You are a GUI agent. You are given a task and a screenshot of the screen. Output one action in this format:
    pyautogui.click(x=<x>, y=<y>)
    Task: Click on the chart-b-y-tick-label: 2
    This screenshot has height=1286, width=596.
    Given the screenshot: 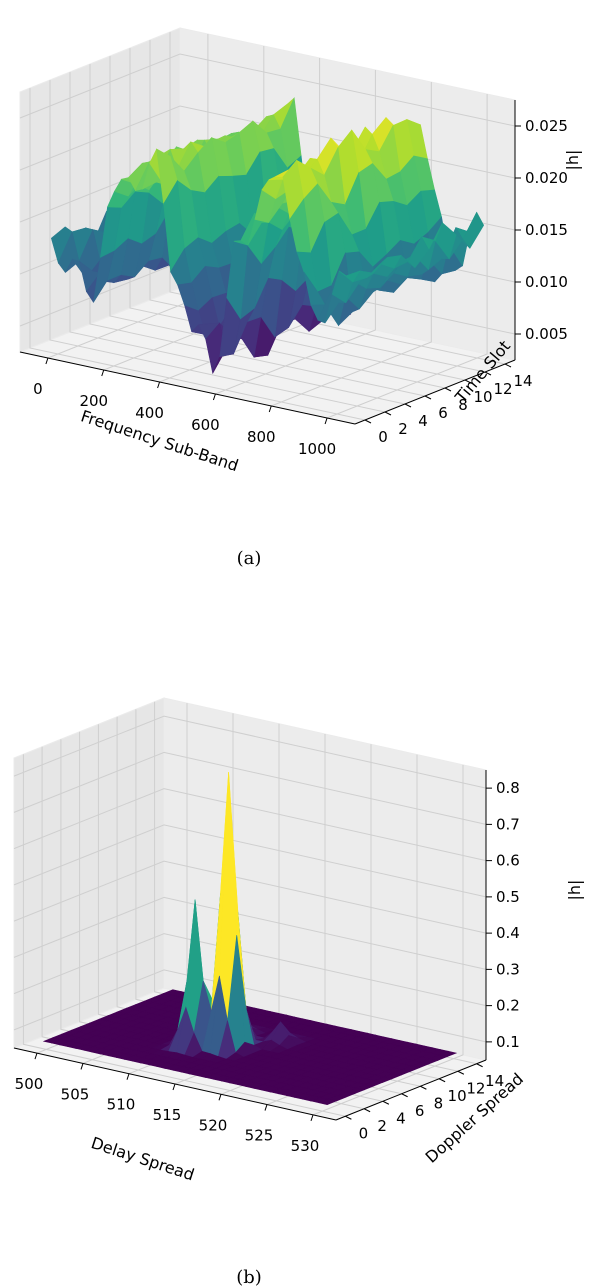 What is the action you would take?
    pyautogui.click(x=382, y=1126)
    